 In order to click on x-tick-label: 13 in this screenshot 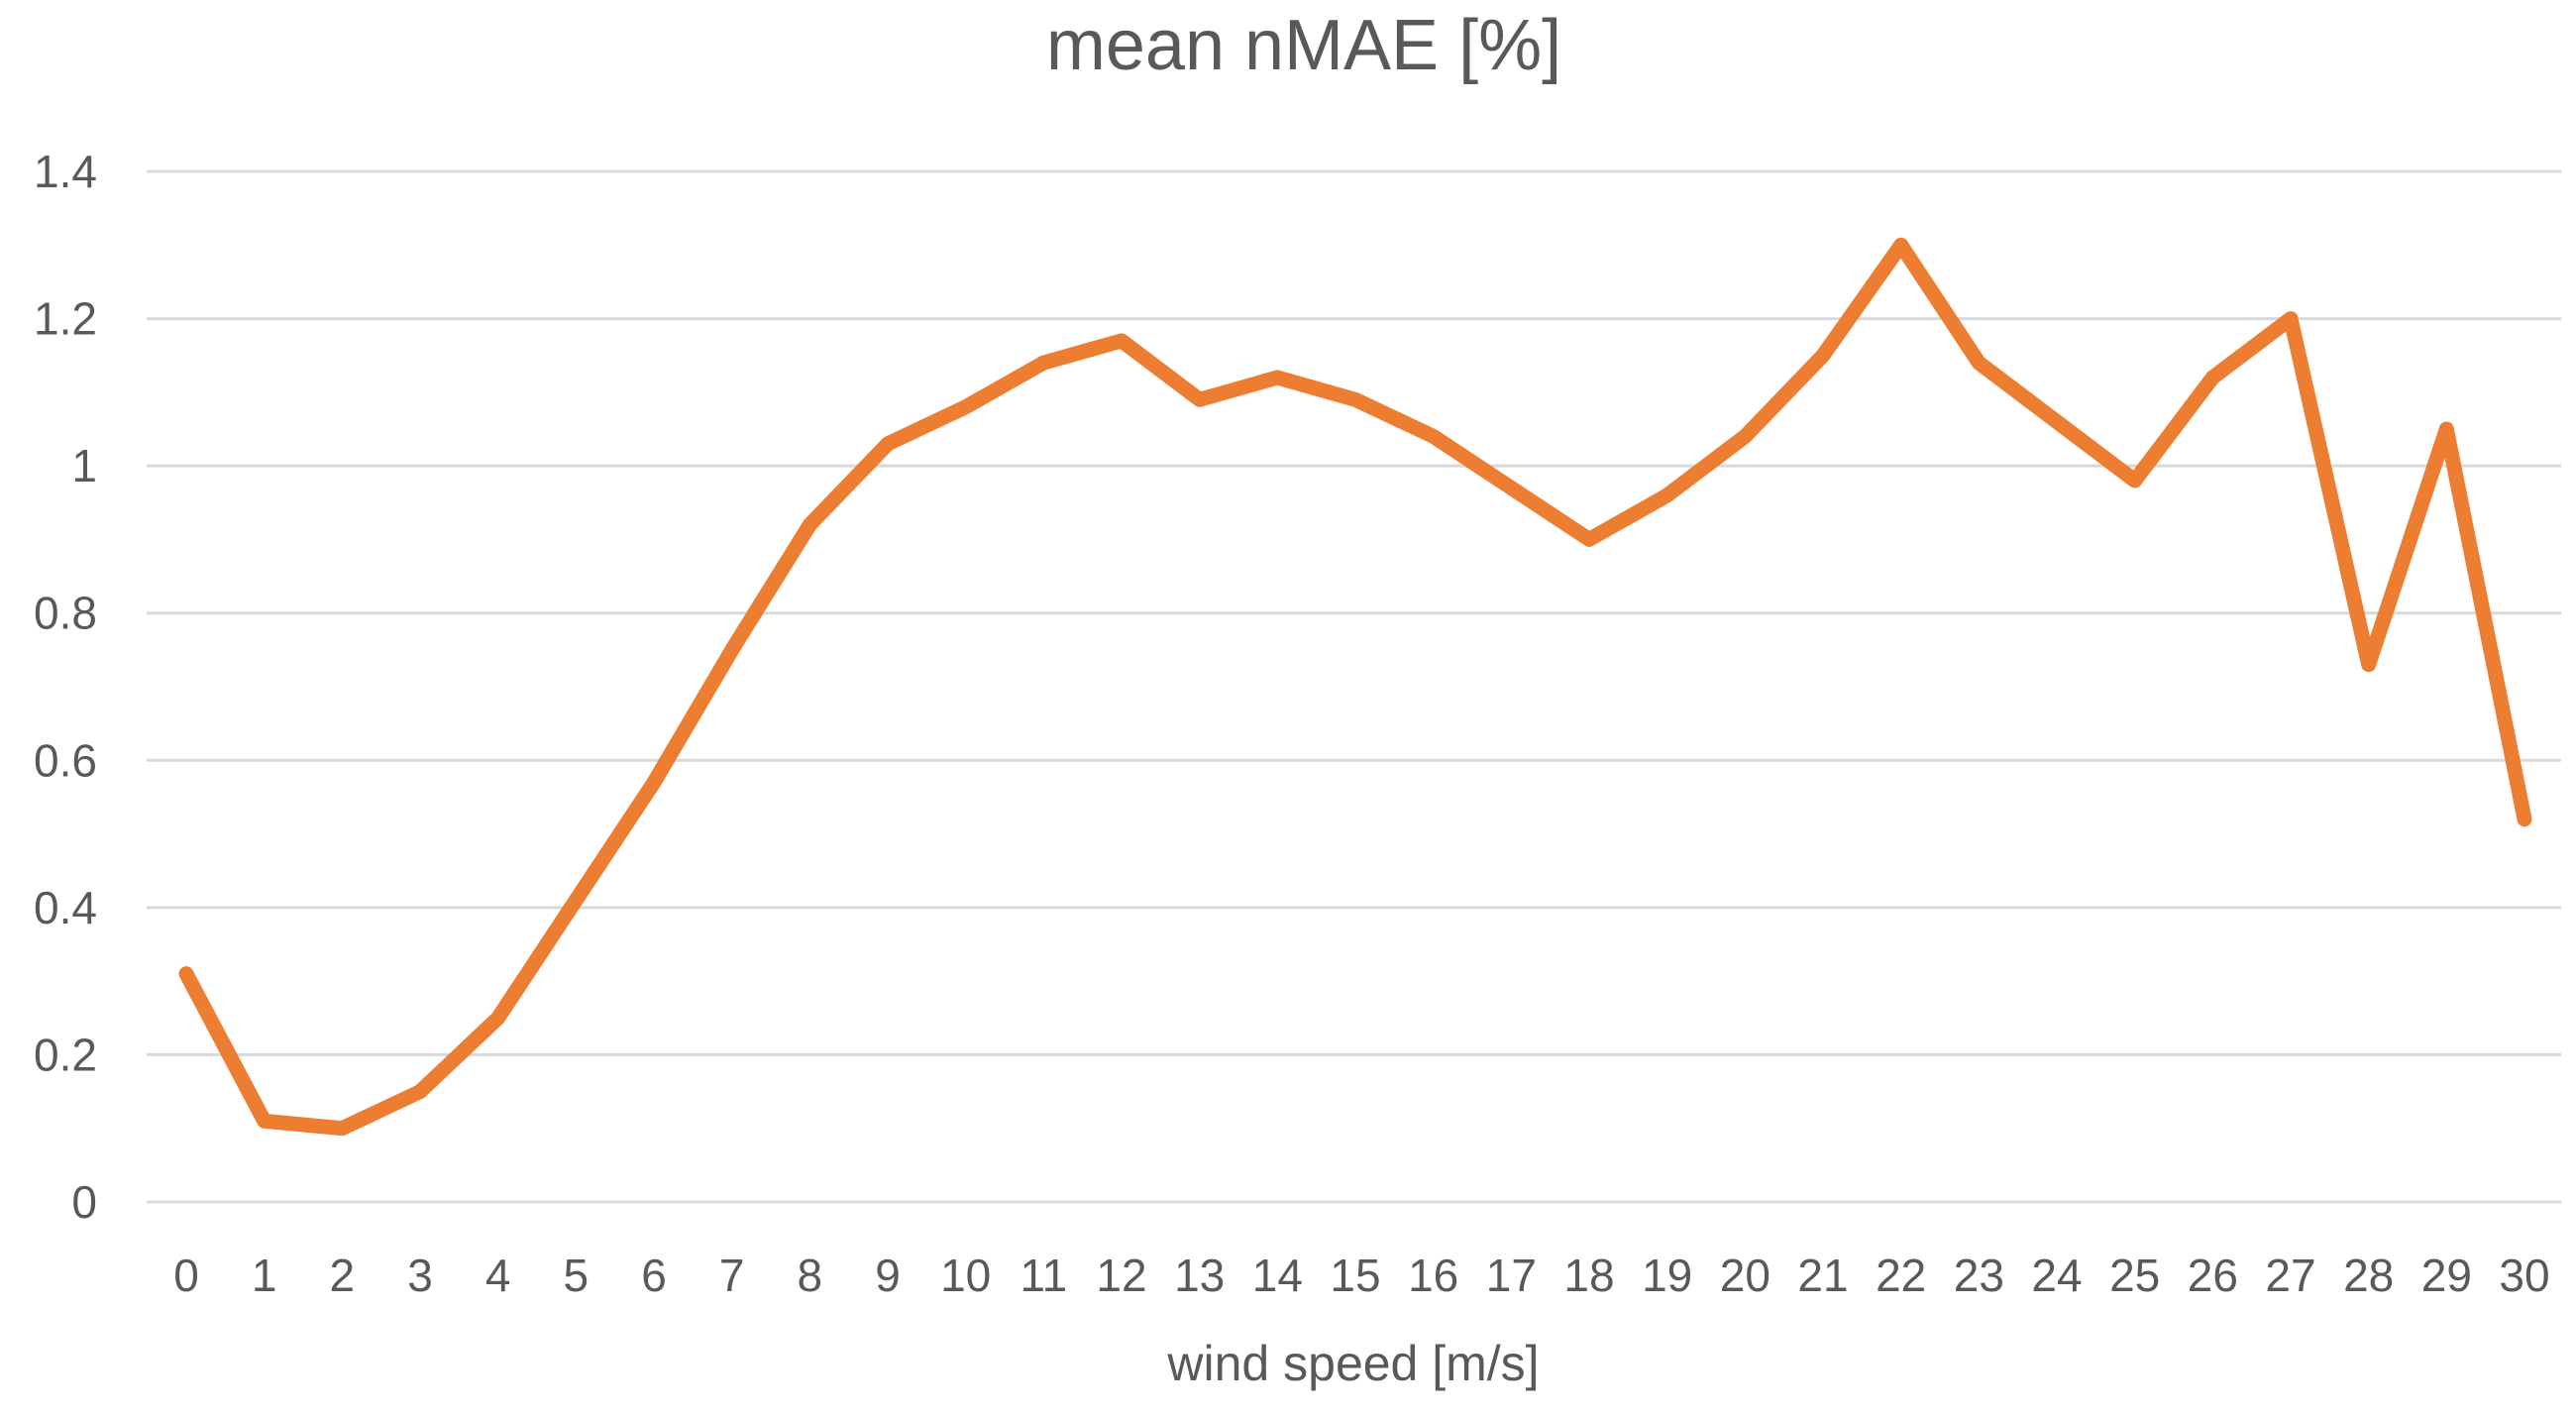, I will do `click(1199, 1275)`.